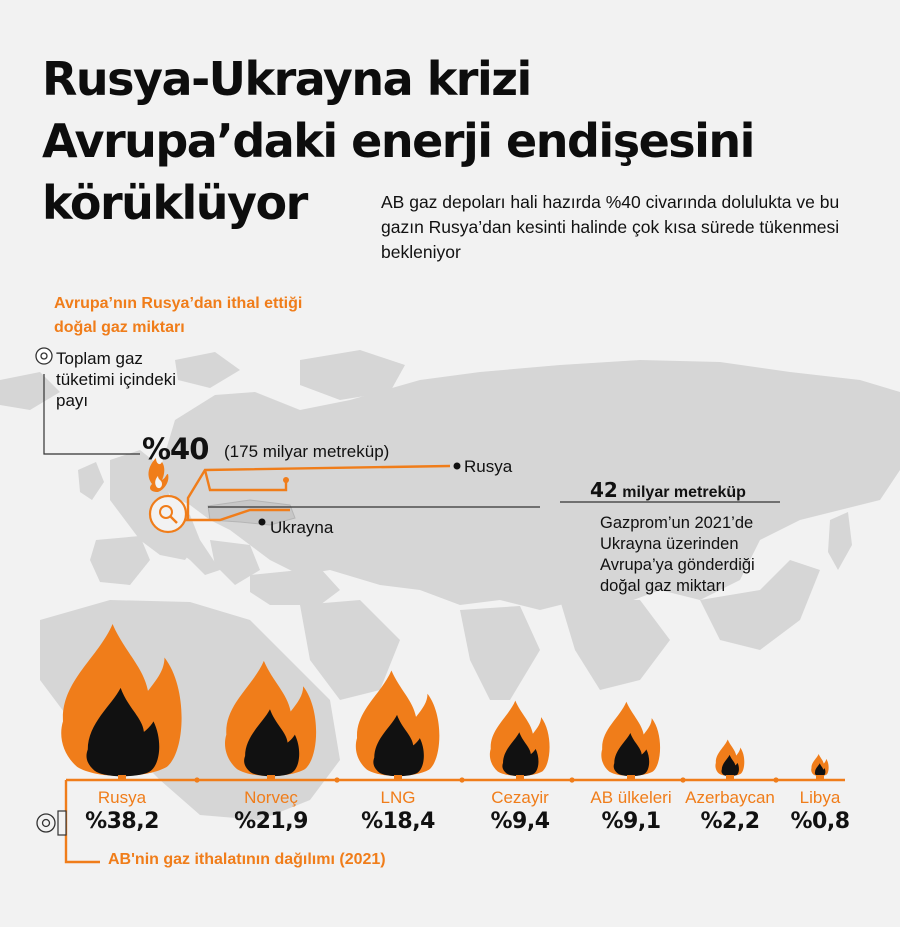  Describe the element at coordinates (730, 797) in the screenshot. I see `supplier-name: Azerbaycan` at that location.